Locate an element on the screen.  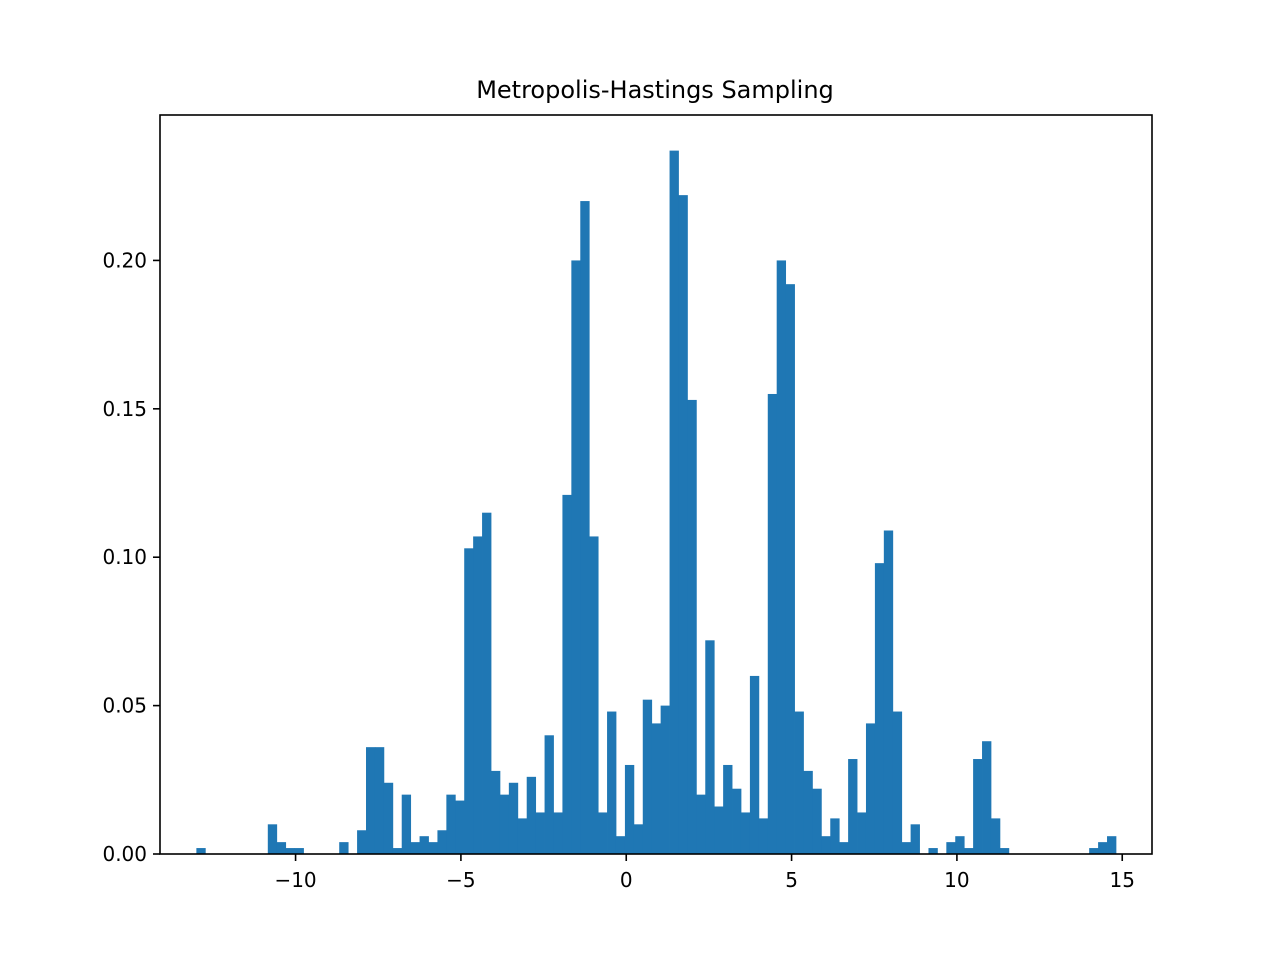
x-tick-label: 0 is located at coordinates (626, 880).